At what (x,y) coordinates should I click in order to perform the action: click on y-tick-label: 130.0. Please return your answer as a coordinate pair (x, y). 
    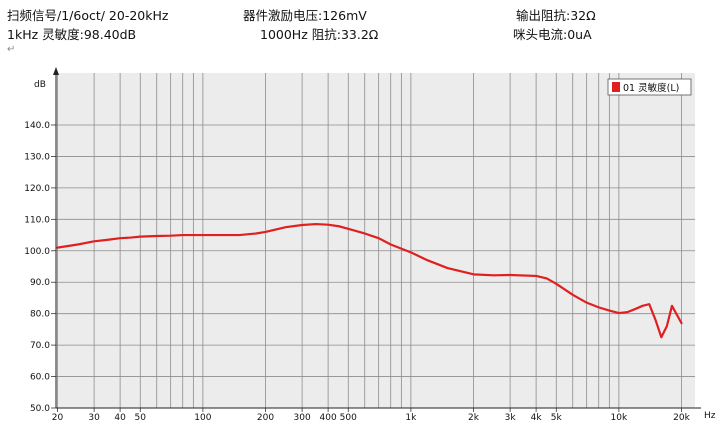
    Looking at the image, I should click on (37, 157).